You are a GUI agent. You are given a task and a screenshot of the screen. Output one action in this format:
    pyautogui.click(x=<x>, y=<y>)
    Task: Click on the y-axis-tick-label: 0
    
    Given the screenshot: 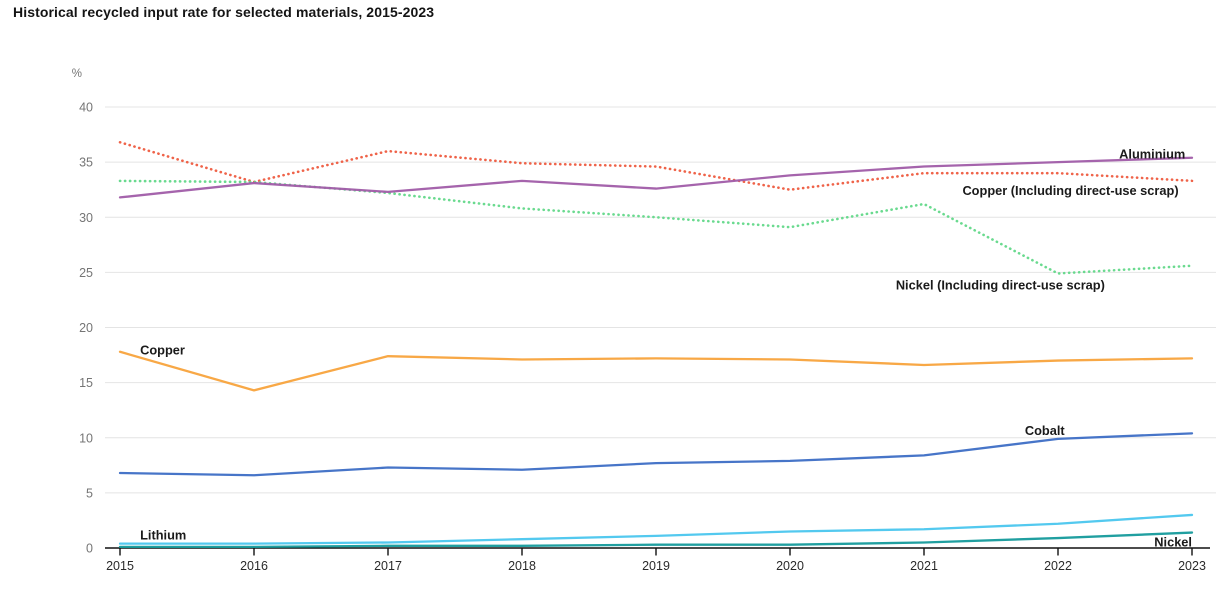 What is the action you would take?
    pyautogui.click(x=89, y=549)
    